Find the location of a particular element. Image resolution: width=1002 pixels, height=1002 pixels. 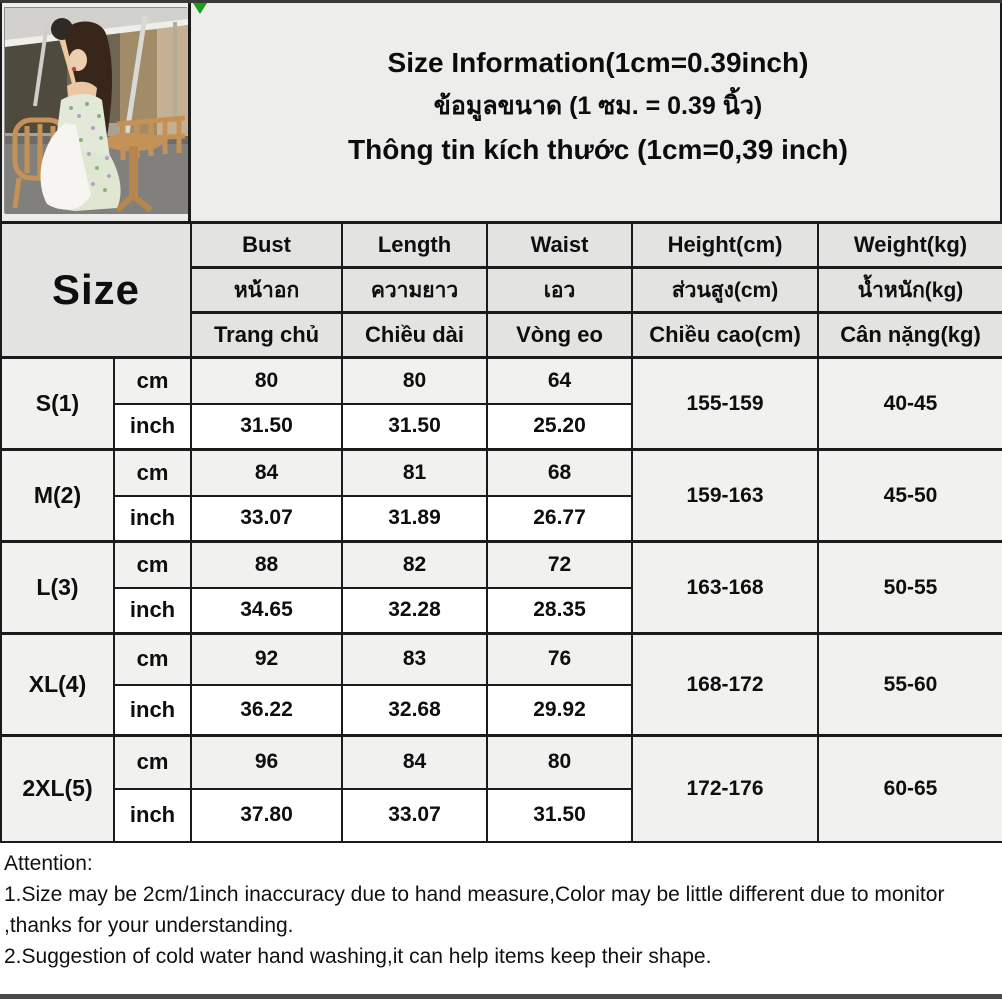

value-cell: 64 is located at coordinates (560, 380).